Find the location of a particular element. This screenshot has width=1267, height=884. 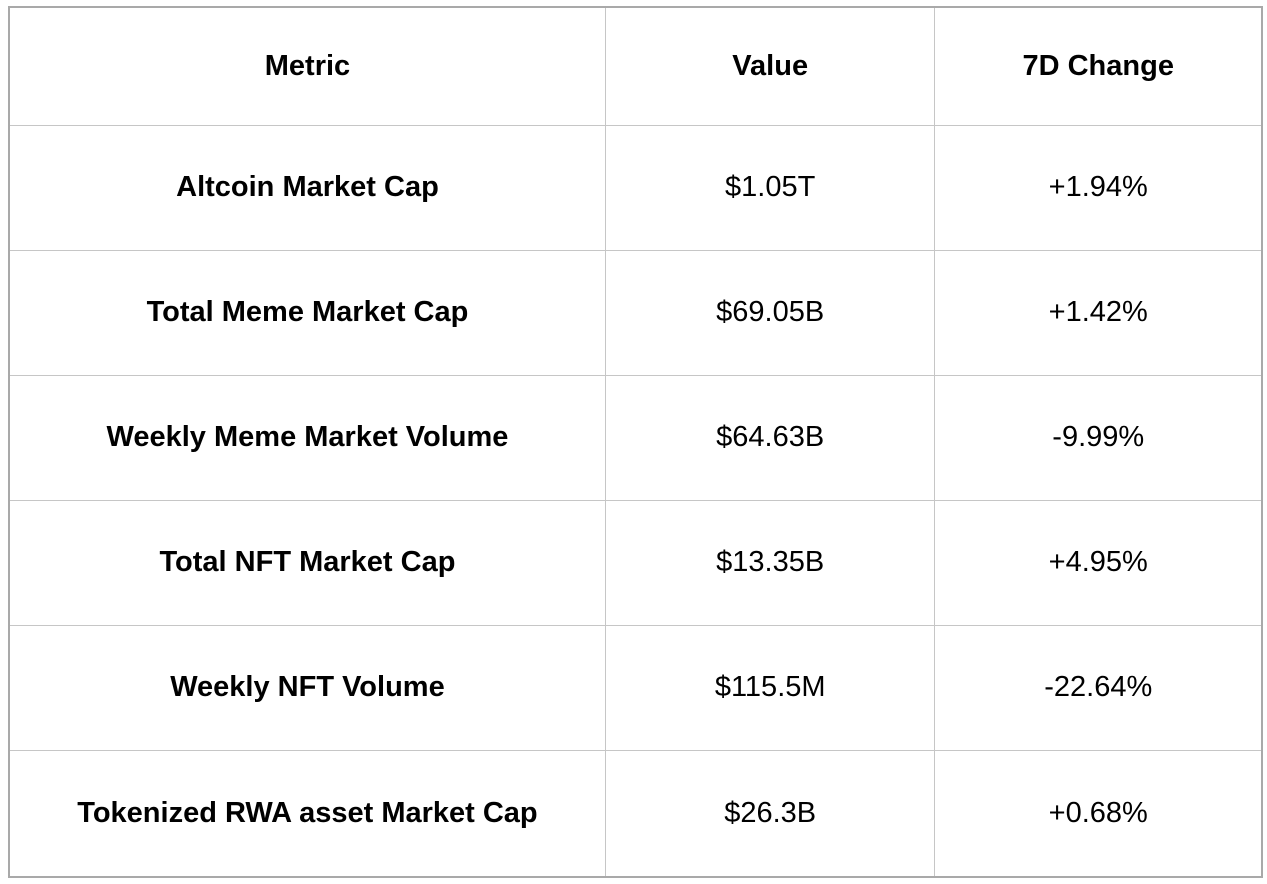

header-row: Metric Value 7D Change is located at coordinates (635, 66).